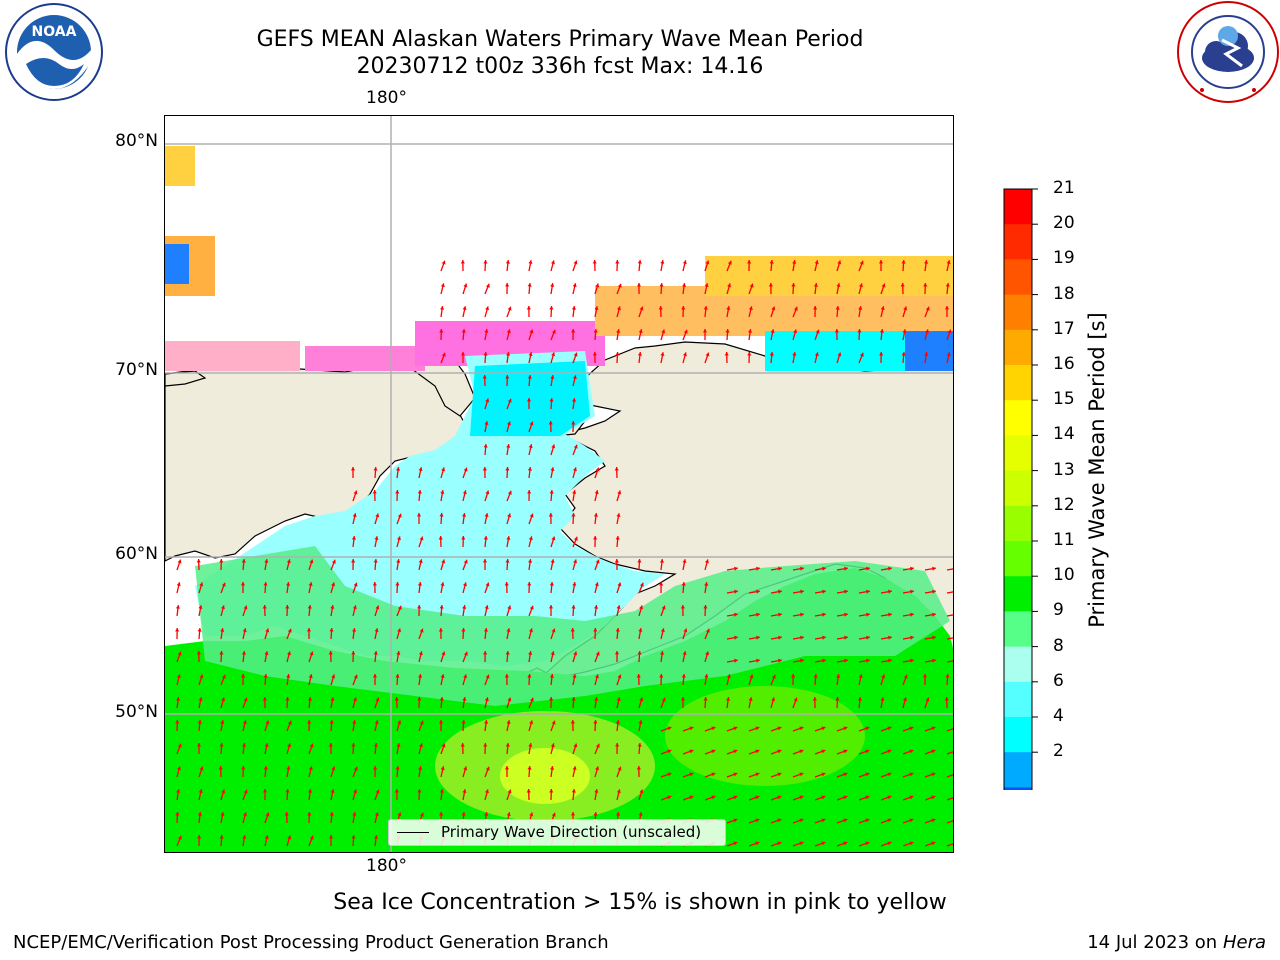 The image size is (1280, 960). What do you see at coordinates (54, 52) in the screenshot?
I see `noaa-logo-icon: NOAA` at bounding box center [54, 52].